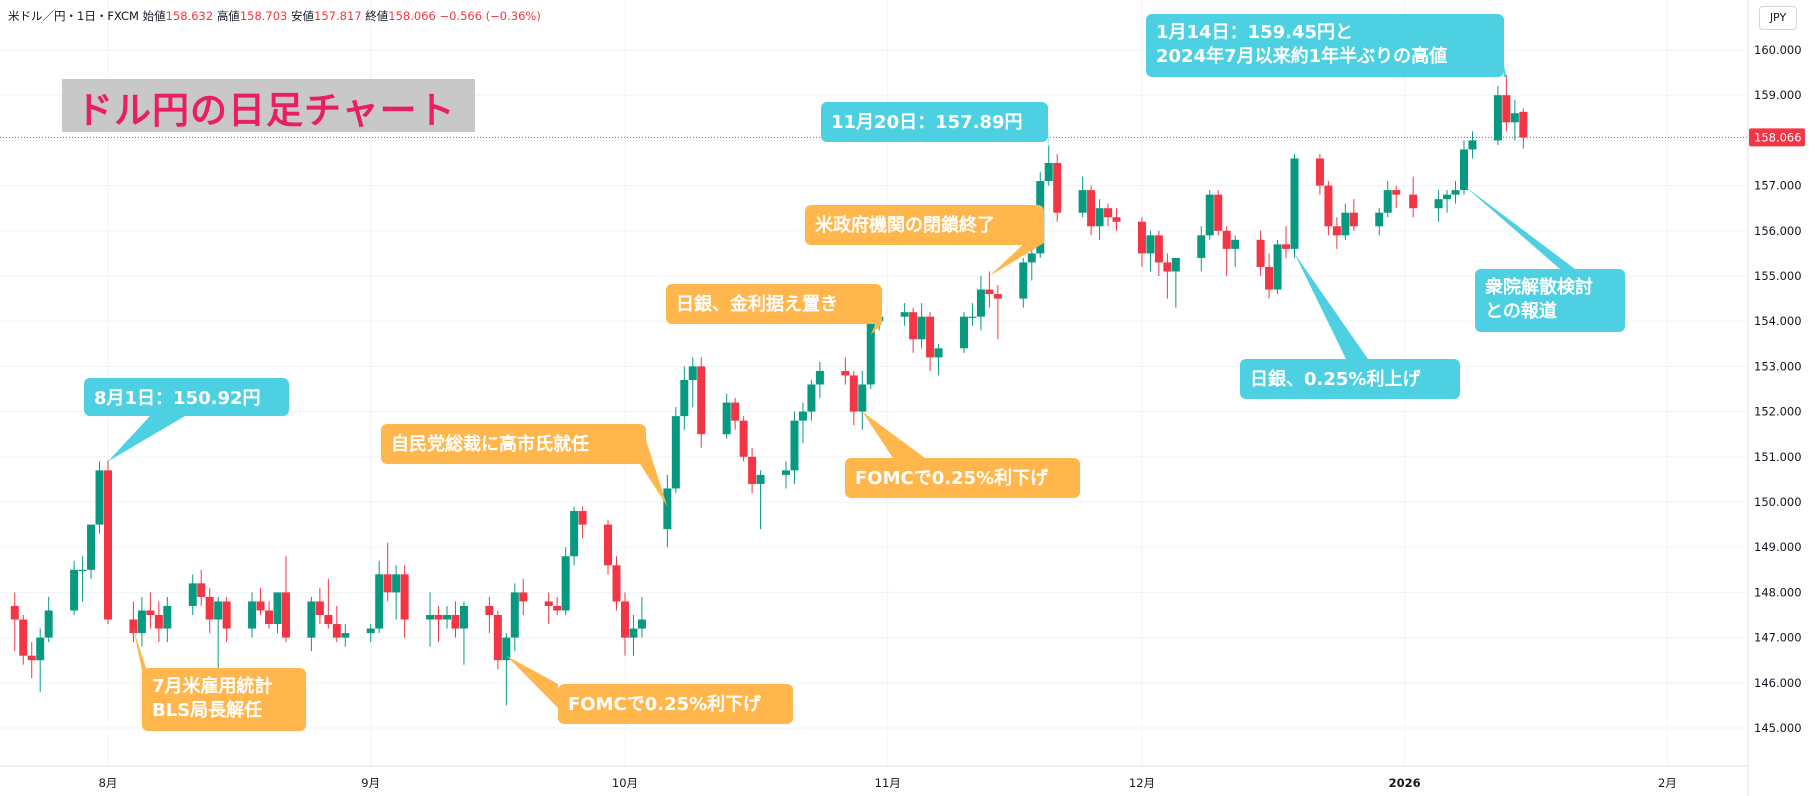 Image resolution: width=1818 pixels, height=796 pixels. What do you see at coordinates (1778, 231) in the screenshot?
I see `y-tick-label: 156.000` at bounding box center [1778, 231].